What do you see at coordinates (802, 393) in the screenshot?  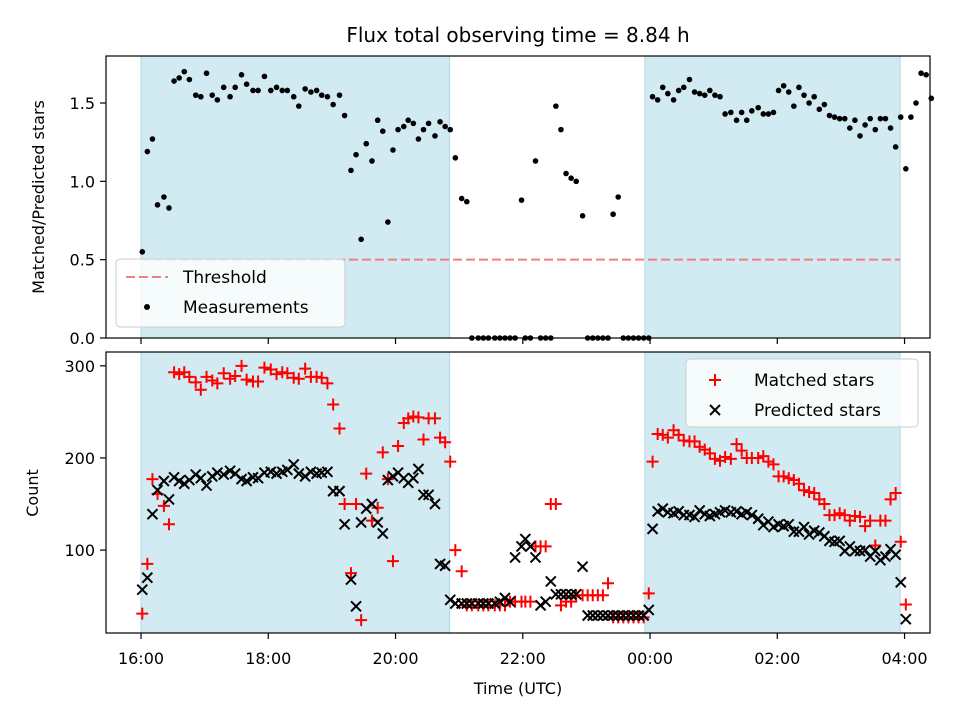 I see `bottom-panel-legend: Matched stars Predicted stars` at bounding box center [802, 393].